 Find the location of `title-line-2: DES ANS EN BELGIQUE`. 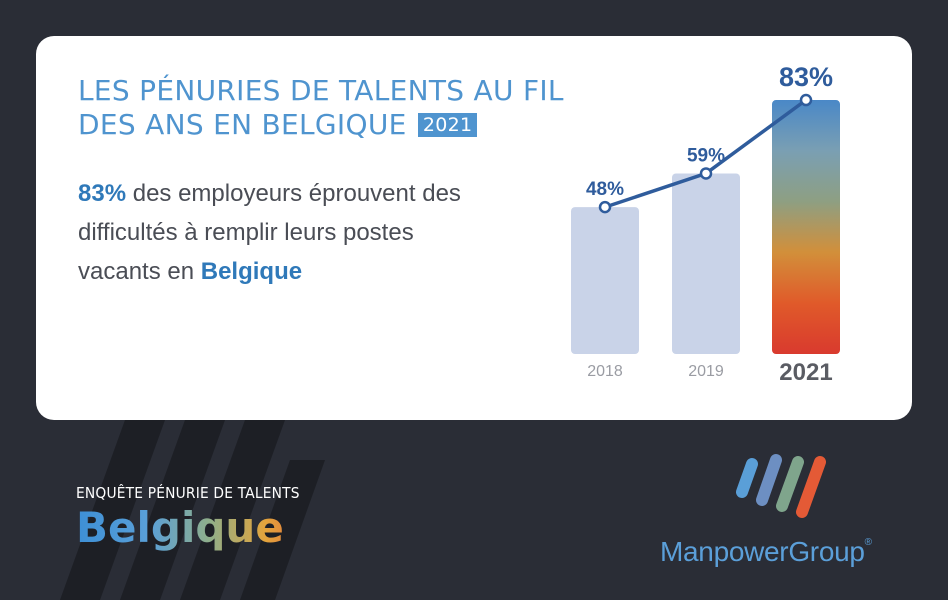

title-line-2: DES ANS EN BELGIQUE is located at coordinates (242, 124).